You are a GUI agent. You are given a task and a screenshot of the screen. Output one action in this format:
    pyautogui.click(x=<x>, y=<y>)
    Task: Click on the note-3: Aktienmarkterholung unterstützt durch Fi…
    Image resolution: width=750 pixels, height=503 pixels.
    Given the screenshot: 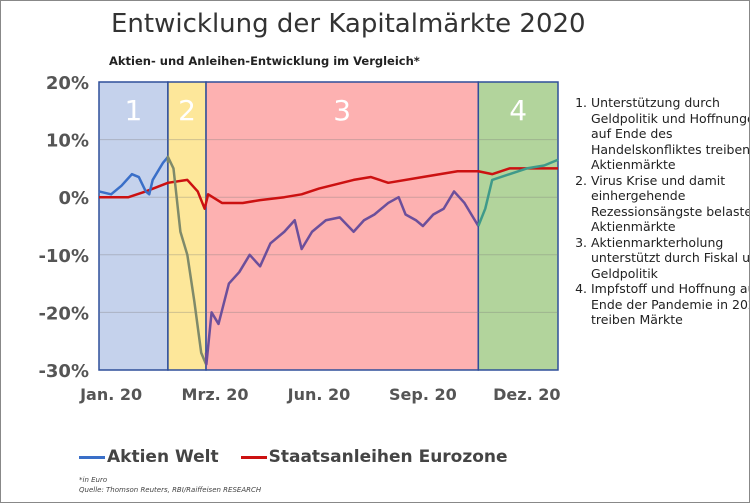 What is the action you would take?
    pyautogui.click(x=670, y=258)
    